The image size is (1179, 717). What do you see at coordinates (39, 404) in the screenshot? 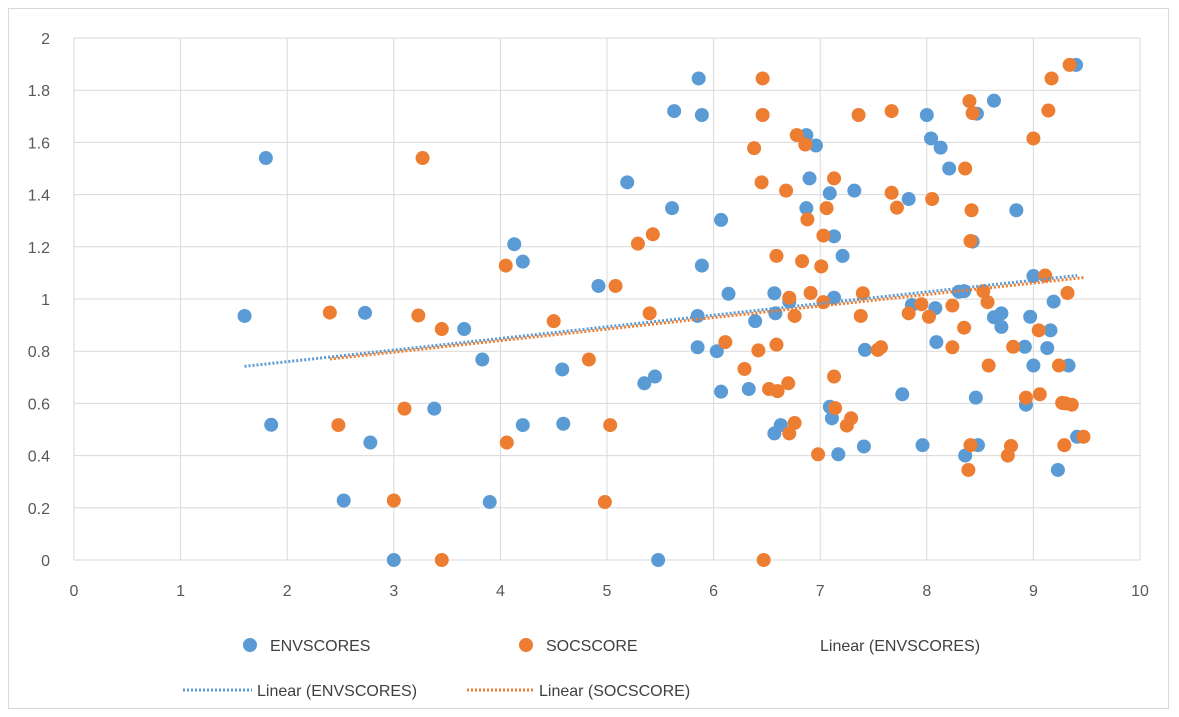
I see `y-tick-label: 0.6` at bounding box center [39, 404].